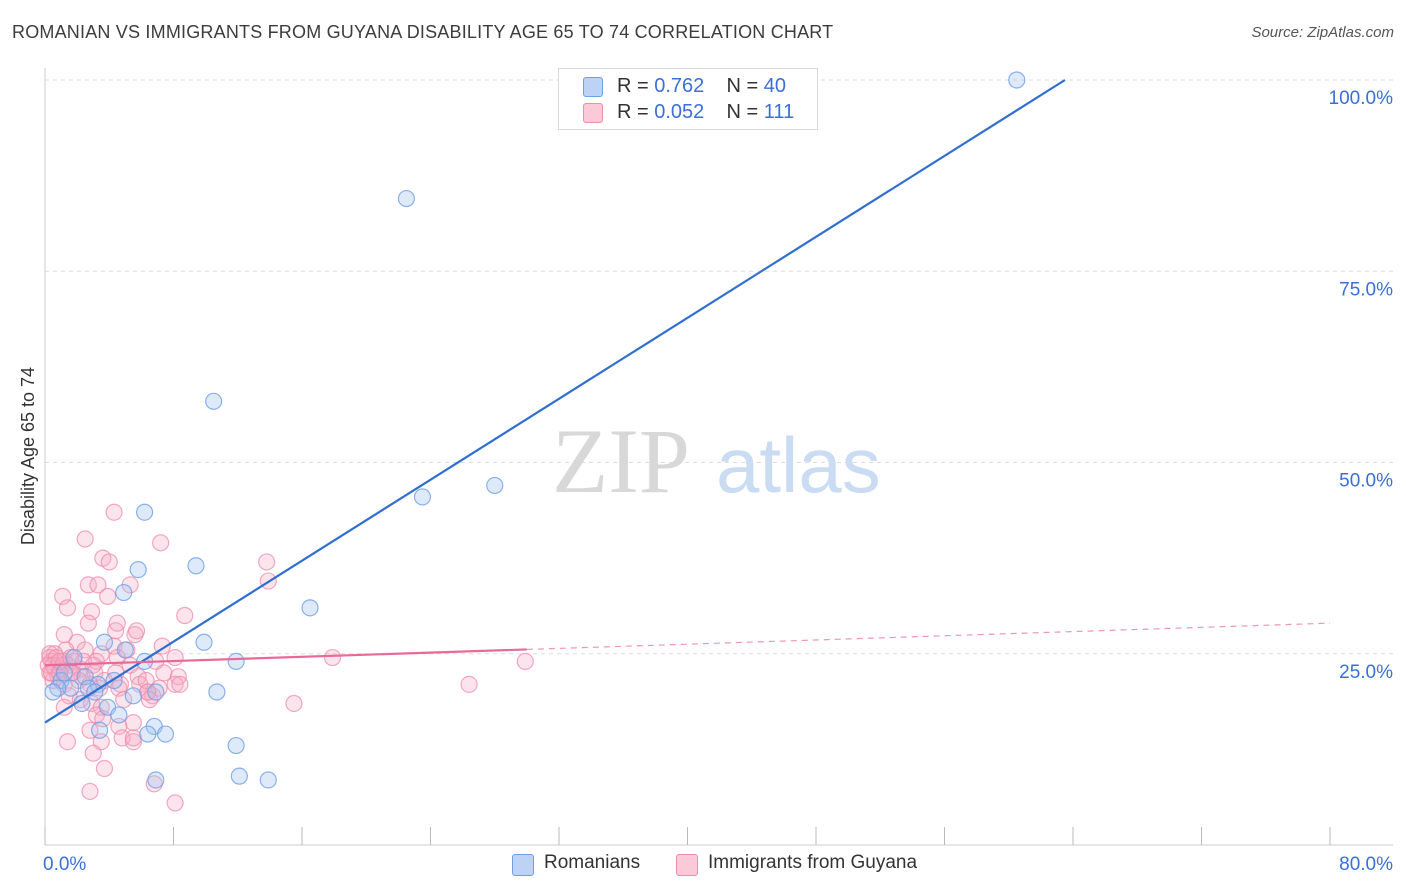 The image size is (1406, 892). I want to click on legend-swatch-romanians, so click(593, 87).